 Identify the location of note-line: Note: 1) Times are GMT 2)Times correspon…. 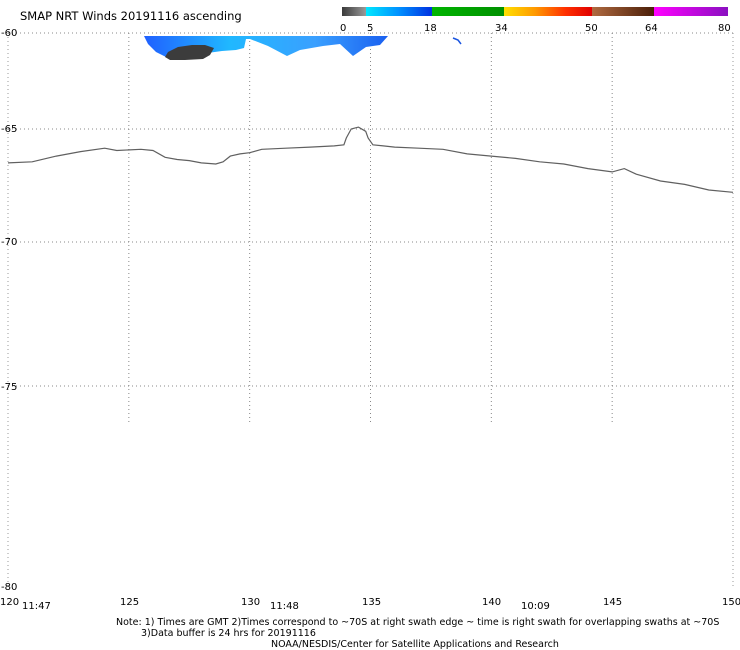
(417, 622).